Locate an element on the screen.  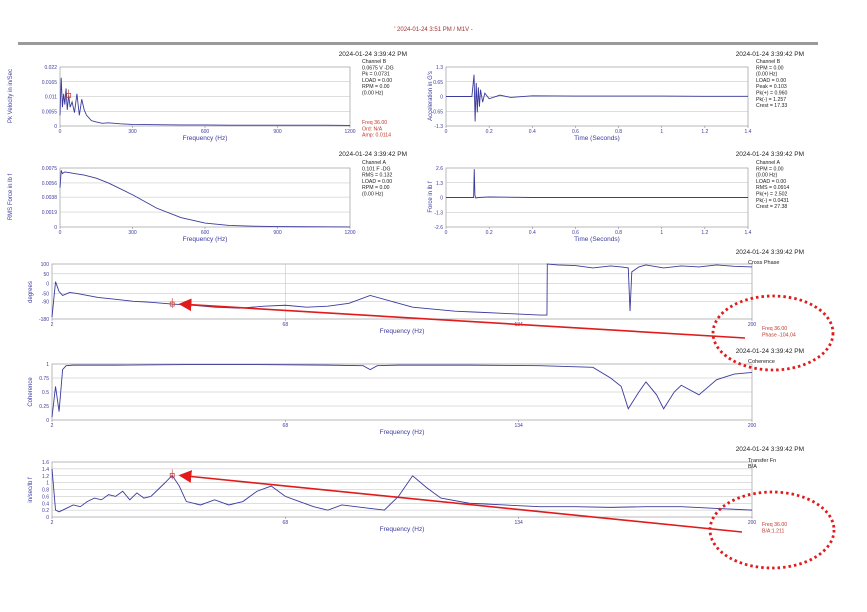
acceleration-info-line: Peak = 0.103 is located at coordinates (771, 87).